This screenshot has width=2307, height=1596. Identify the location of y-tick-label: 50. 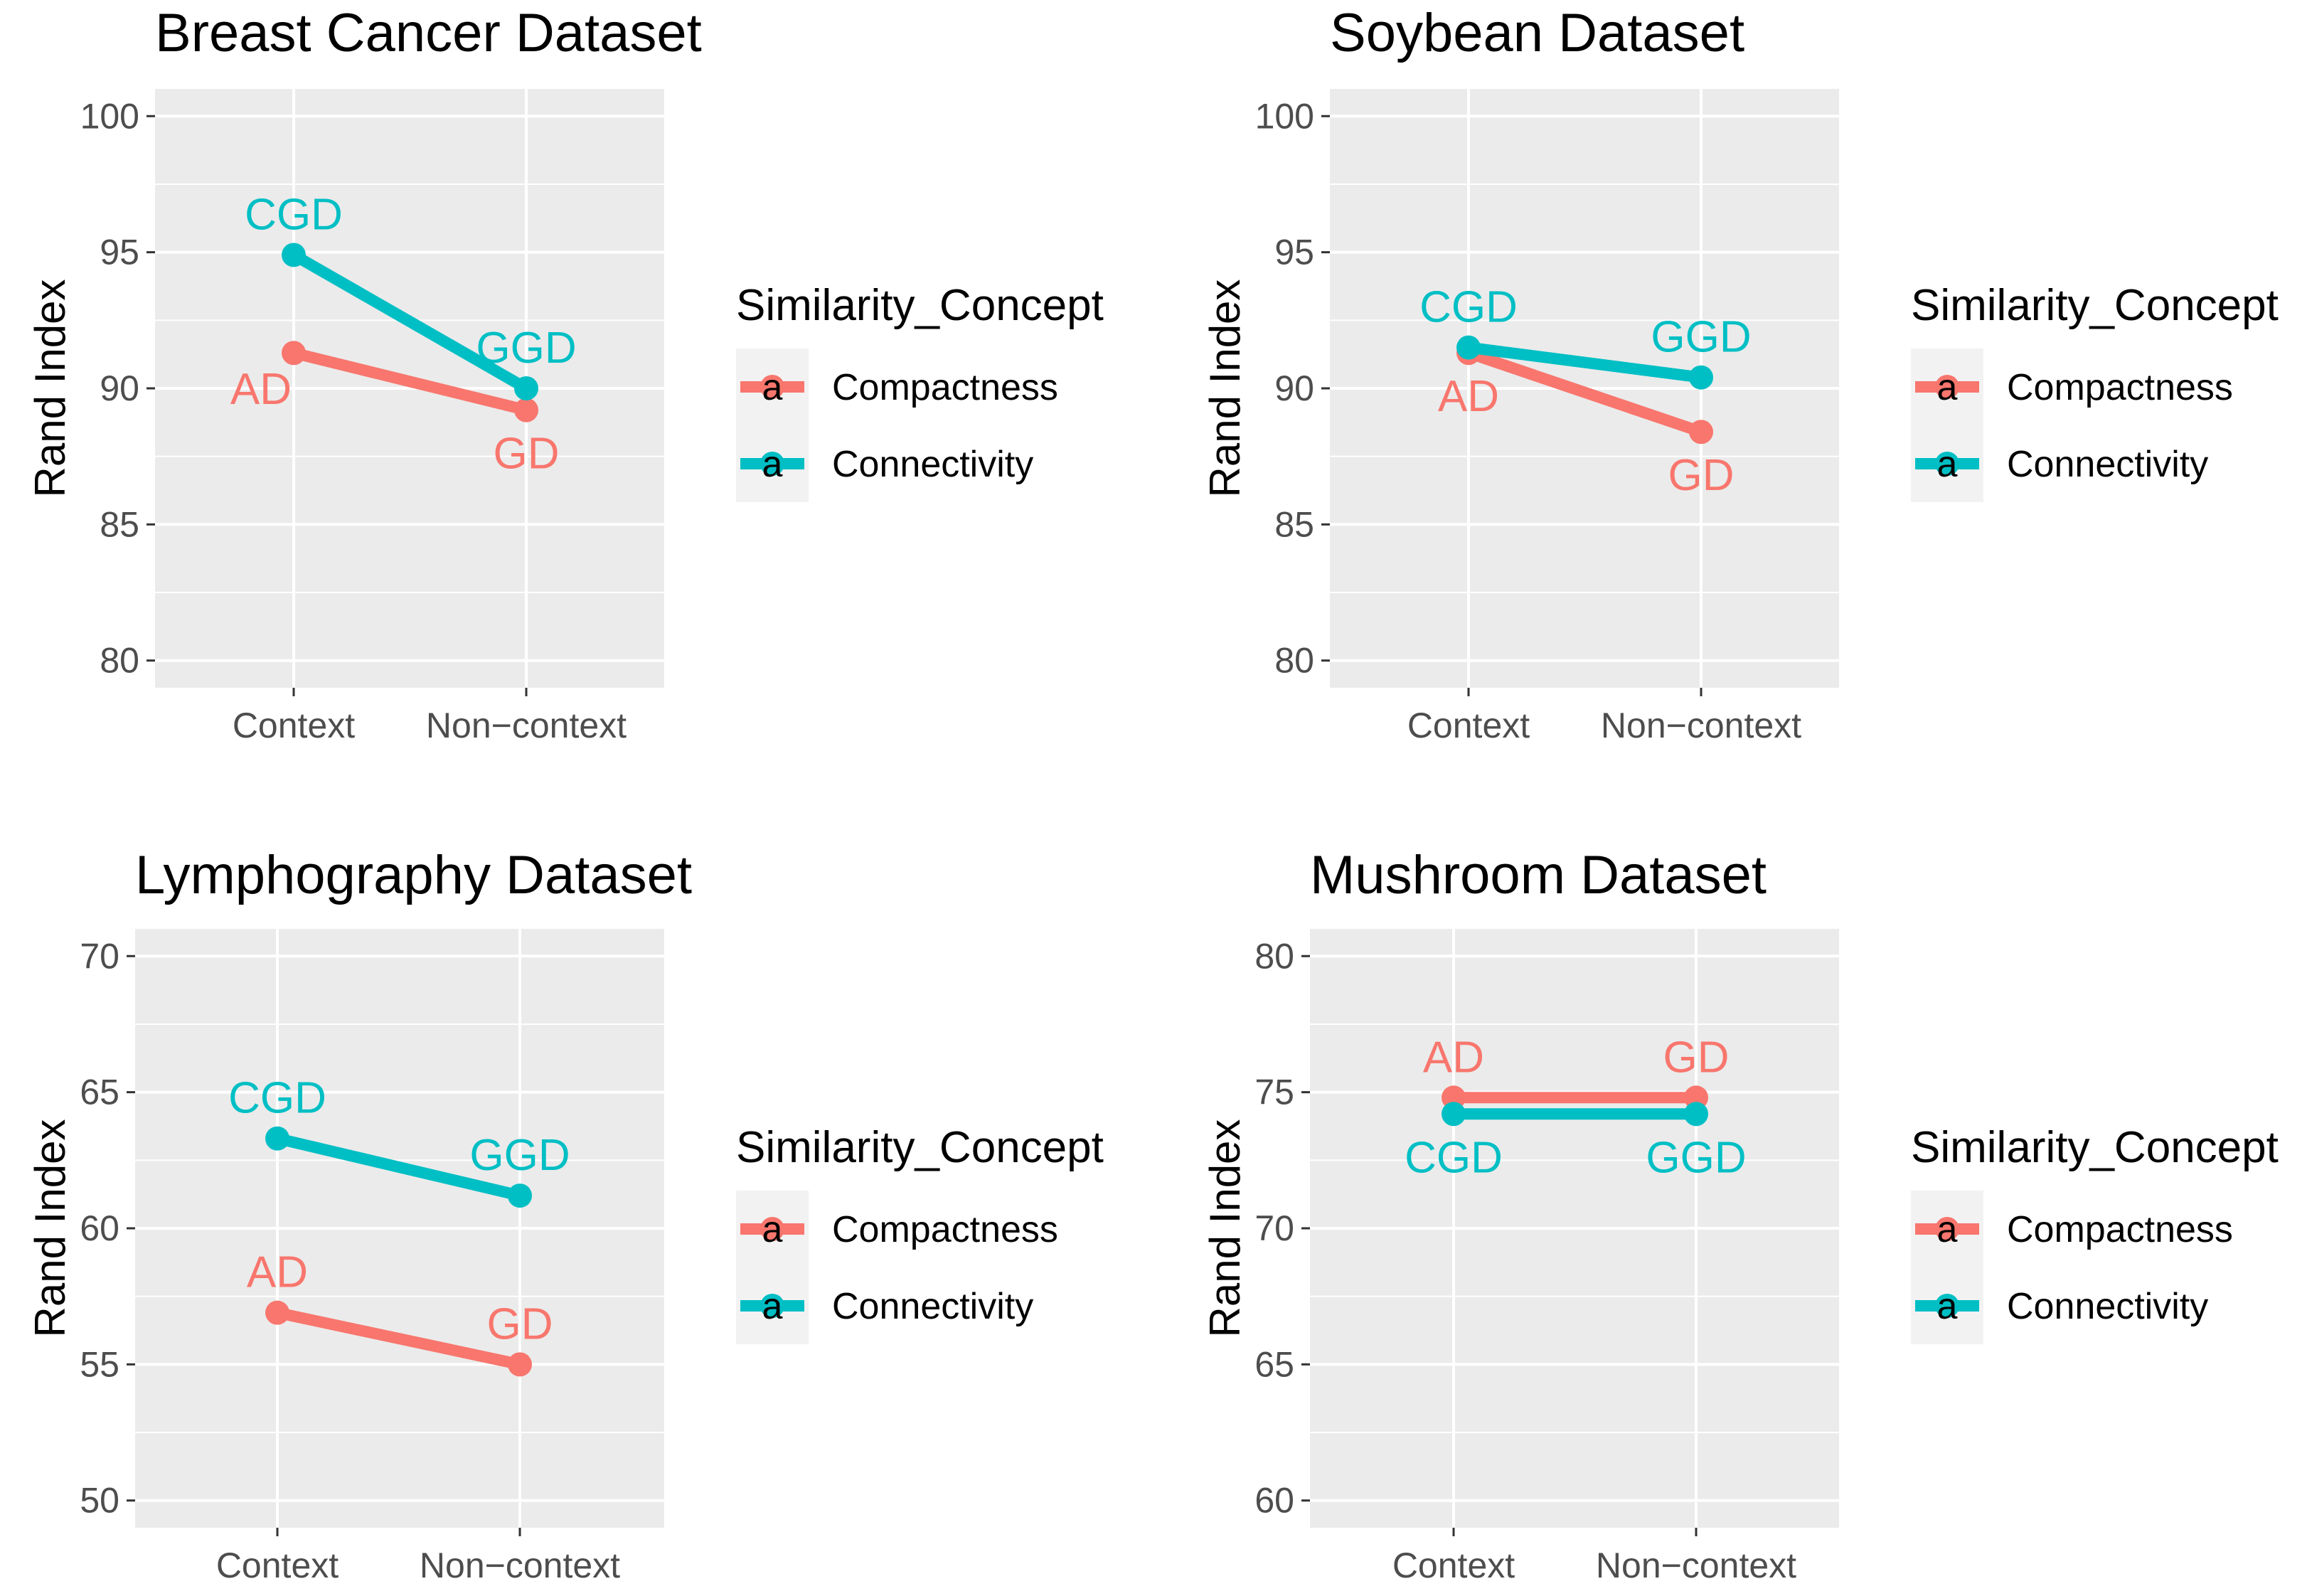
(99, 1501).